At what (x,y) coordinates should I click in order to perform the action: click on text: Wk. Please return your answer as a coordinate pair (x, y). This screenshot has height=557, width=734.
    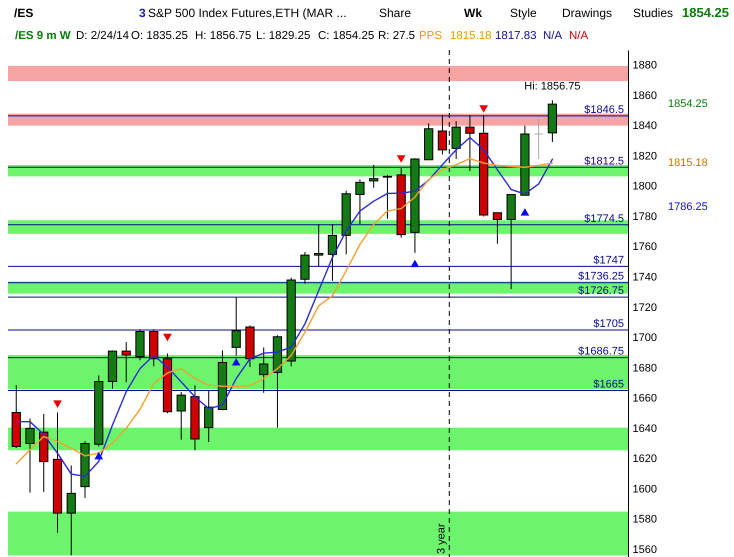
    Looking at the image, I should click on (473, 13).